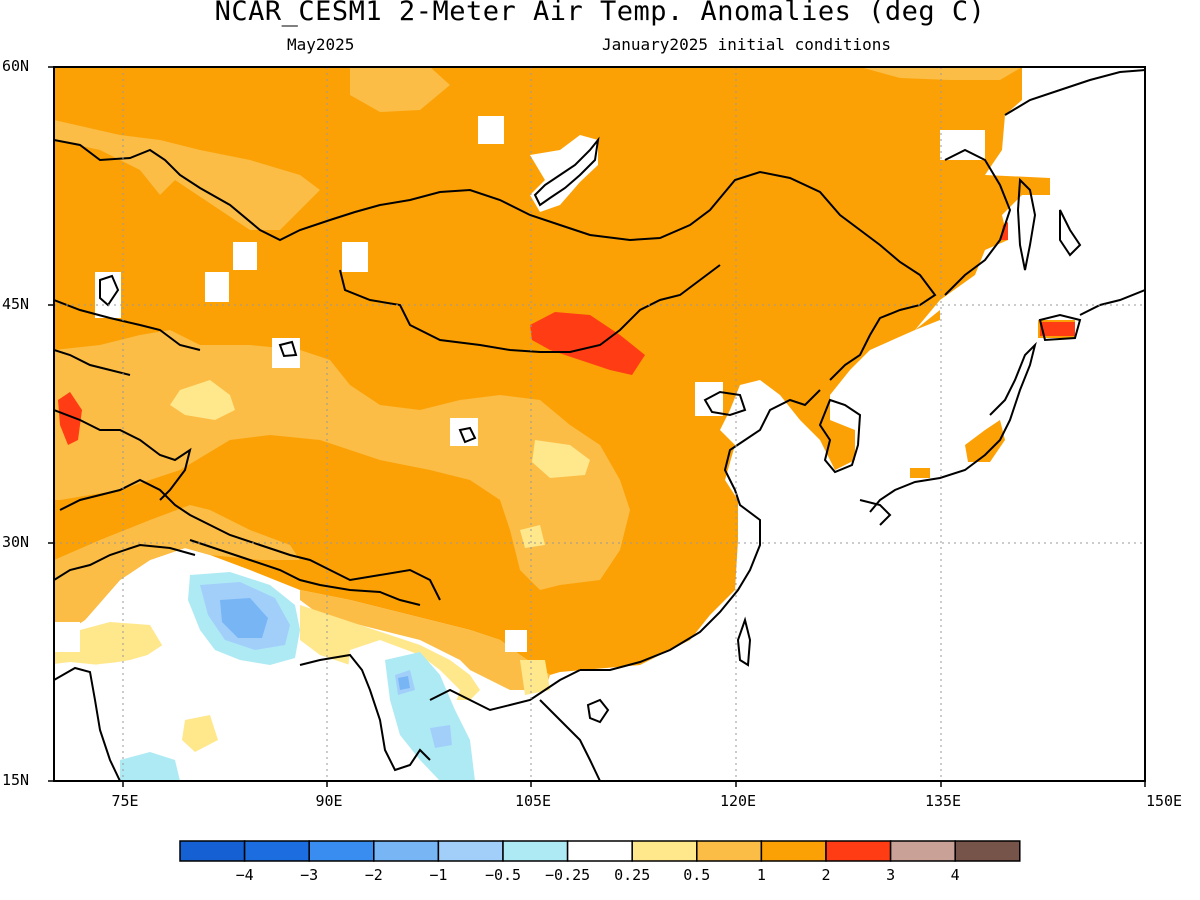 This screenshot has height=900, width=1200. Describe the element at coordinates (943, 801) in the screenshot. I see `lon-label-135e: 135E` at that location.